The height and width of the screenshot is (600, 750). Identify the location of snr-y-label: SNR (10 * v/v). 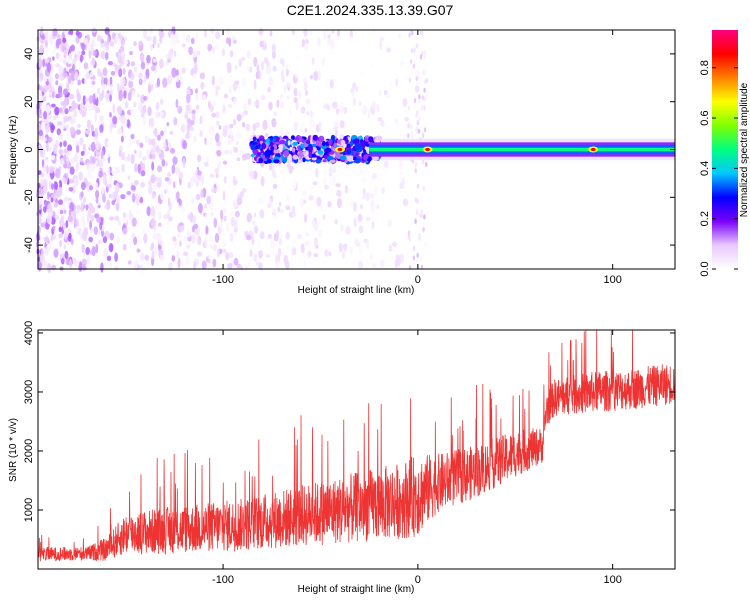
(13, 450).